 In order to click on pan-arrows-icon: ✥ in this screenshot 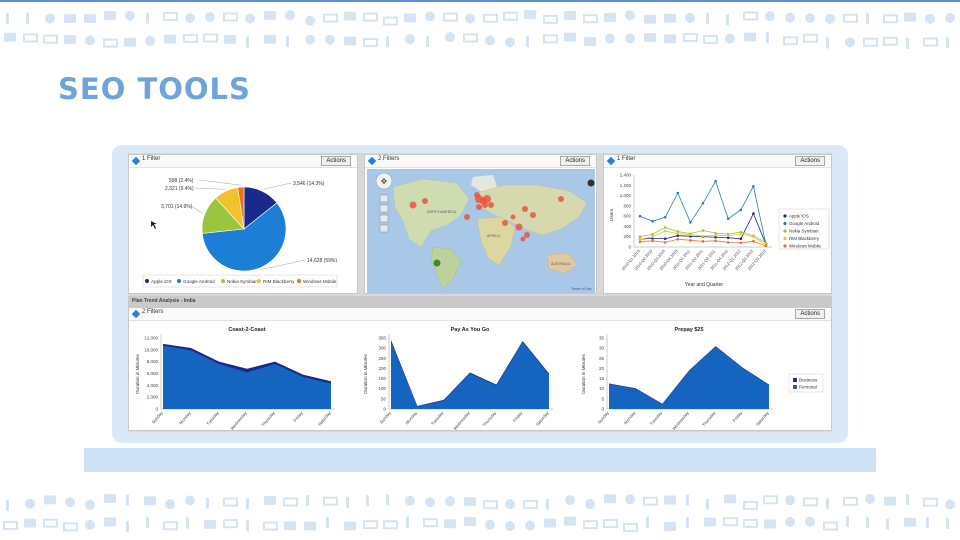, I will do `click(384, 181)`.